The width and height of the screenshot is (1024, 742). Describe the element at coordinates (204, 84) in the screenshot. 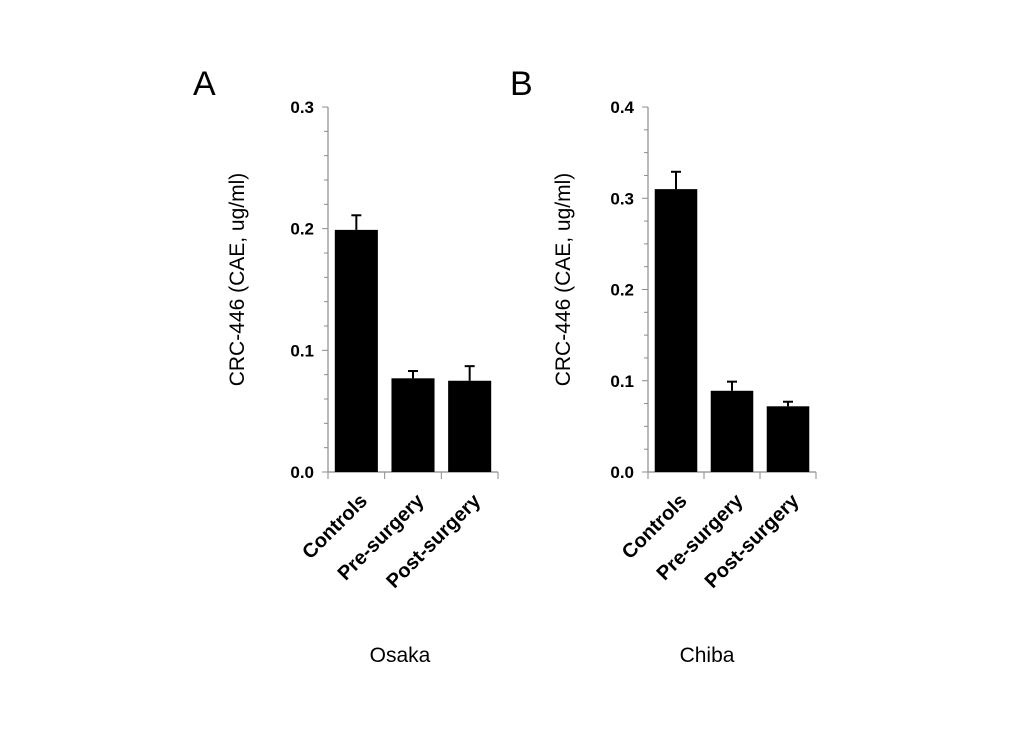

I see `panel-a-letter: A` at that location.